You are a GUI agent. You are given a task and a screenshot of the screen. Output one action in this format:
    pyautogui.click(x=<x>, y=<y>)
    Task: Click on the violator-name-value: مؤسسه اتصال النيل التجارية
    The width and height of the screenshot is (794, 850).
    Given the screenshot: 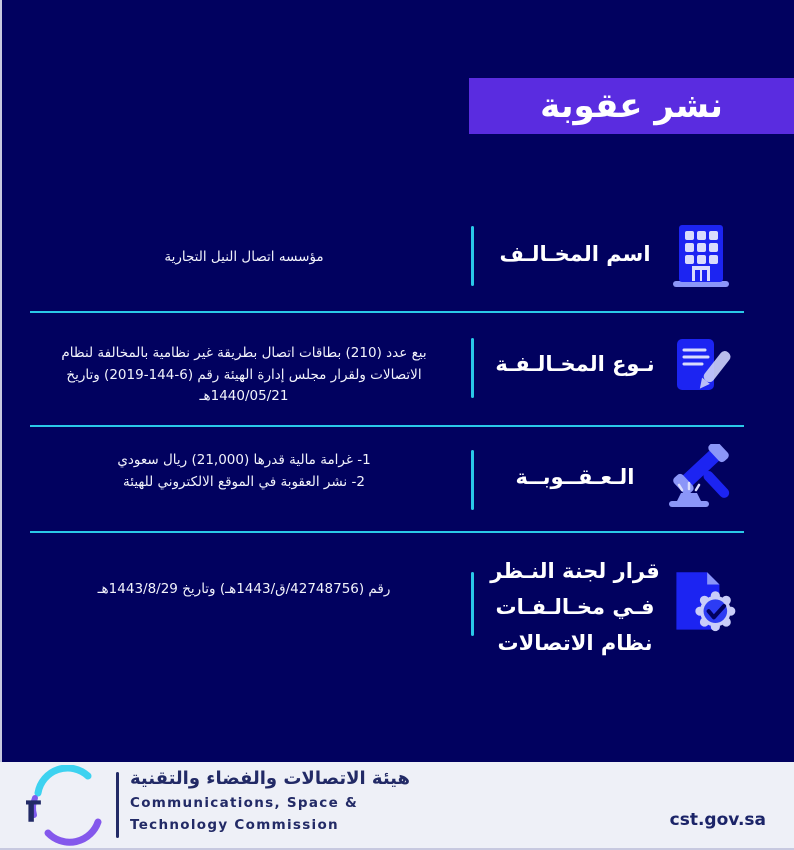 What is the action you would take?
    pyautogui.click(x=244, y=257)
    